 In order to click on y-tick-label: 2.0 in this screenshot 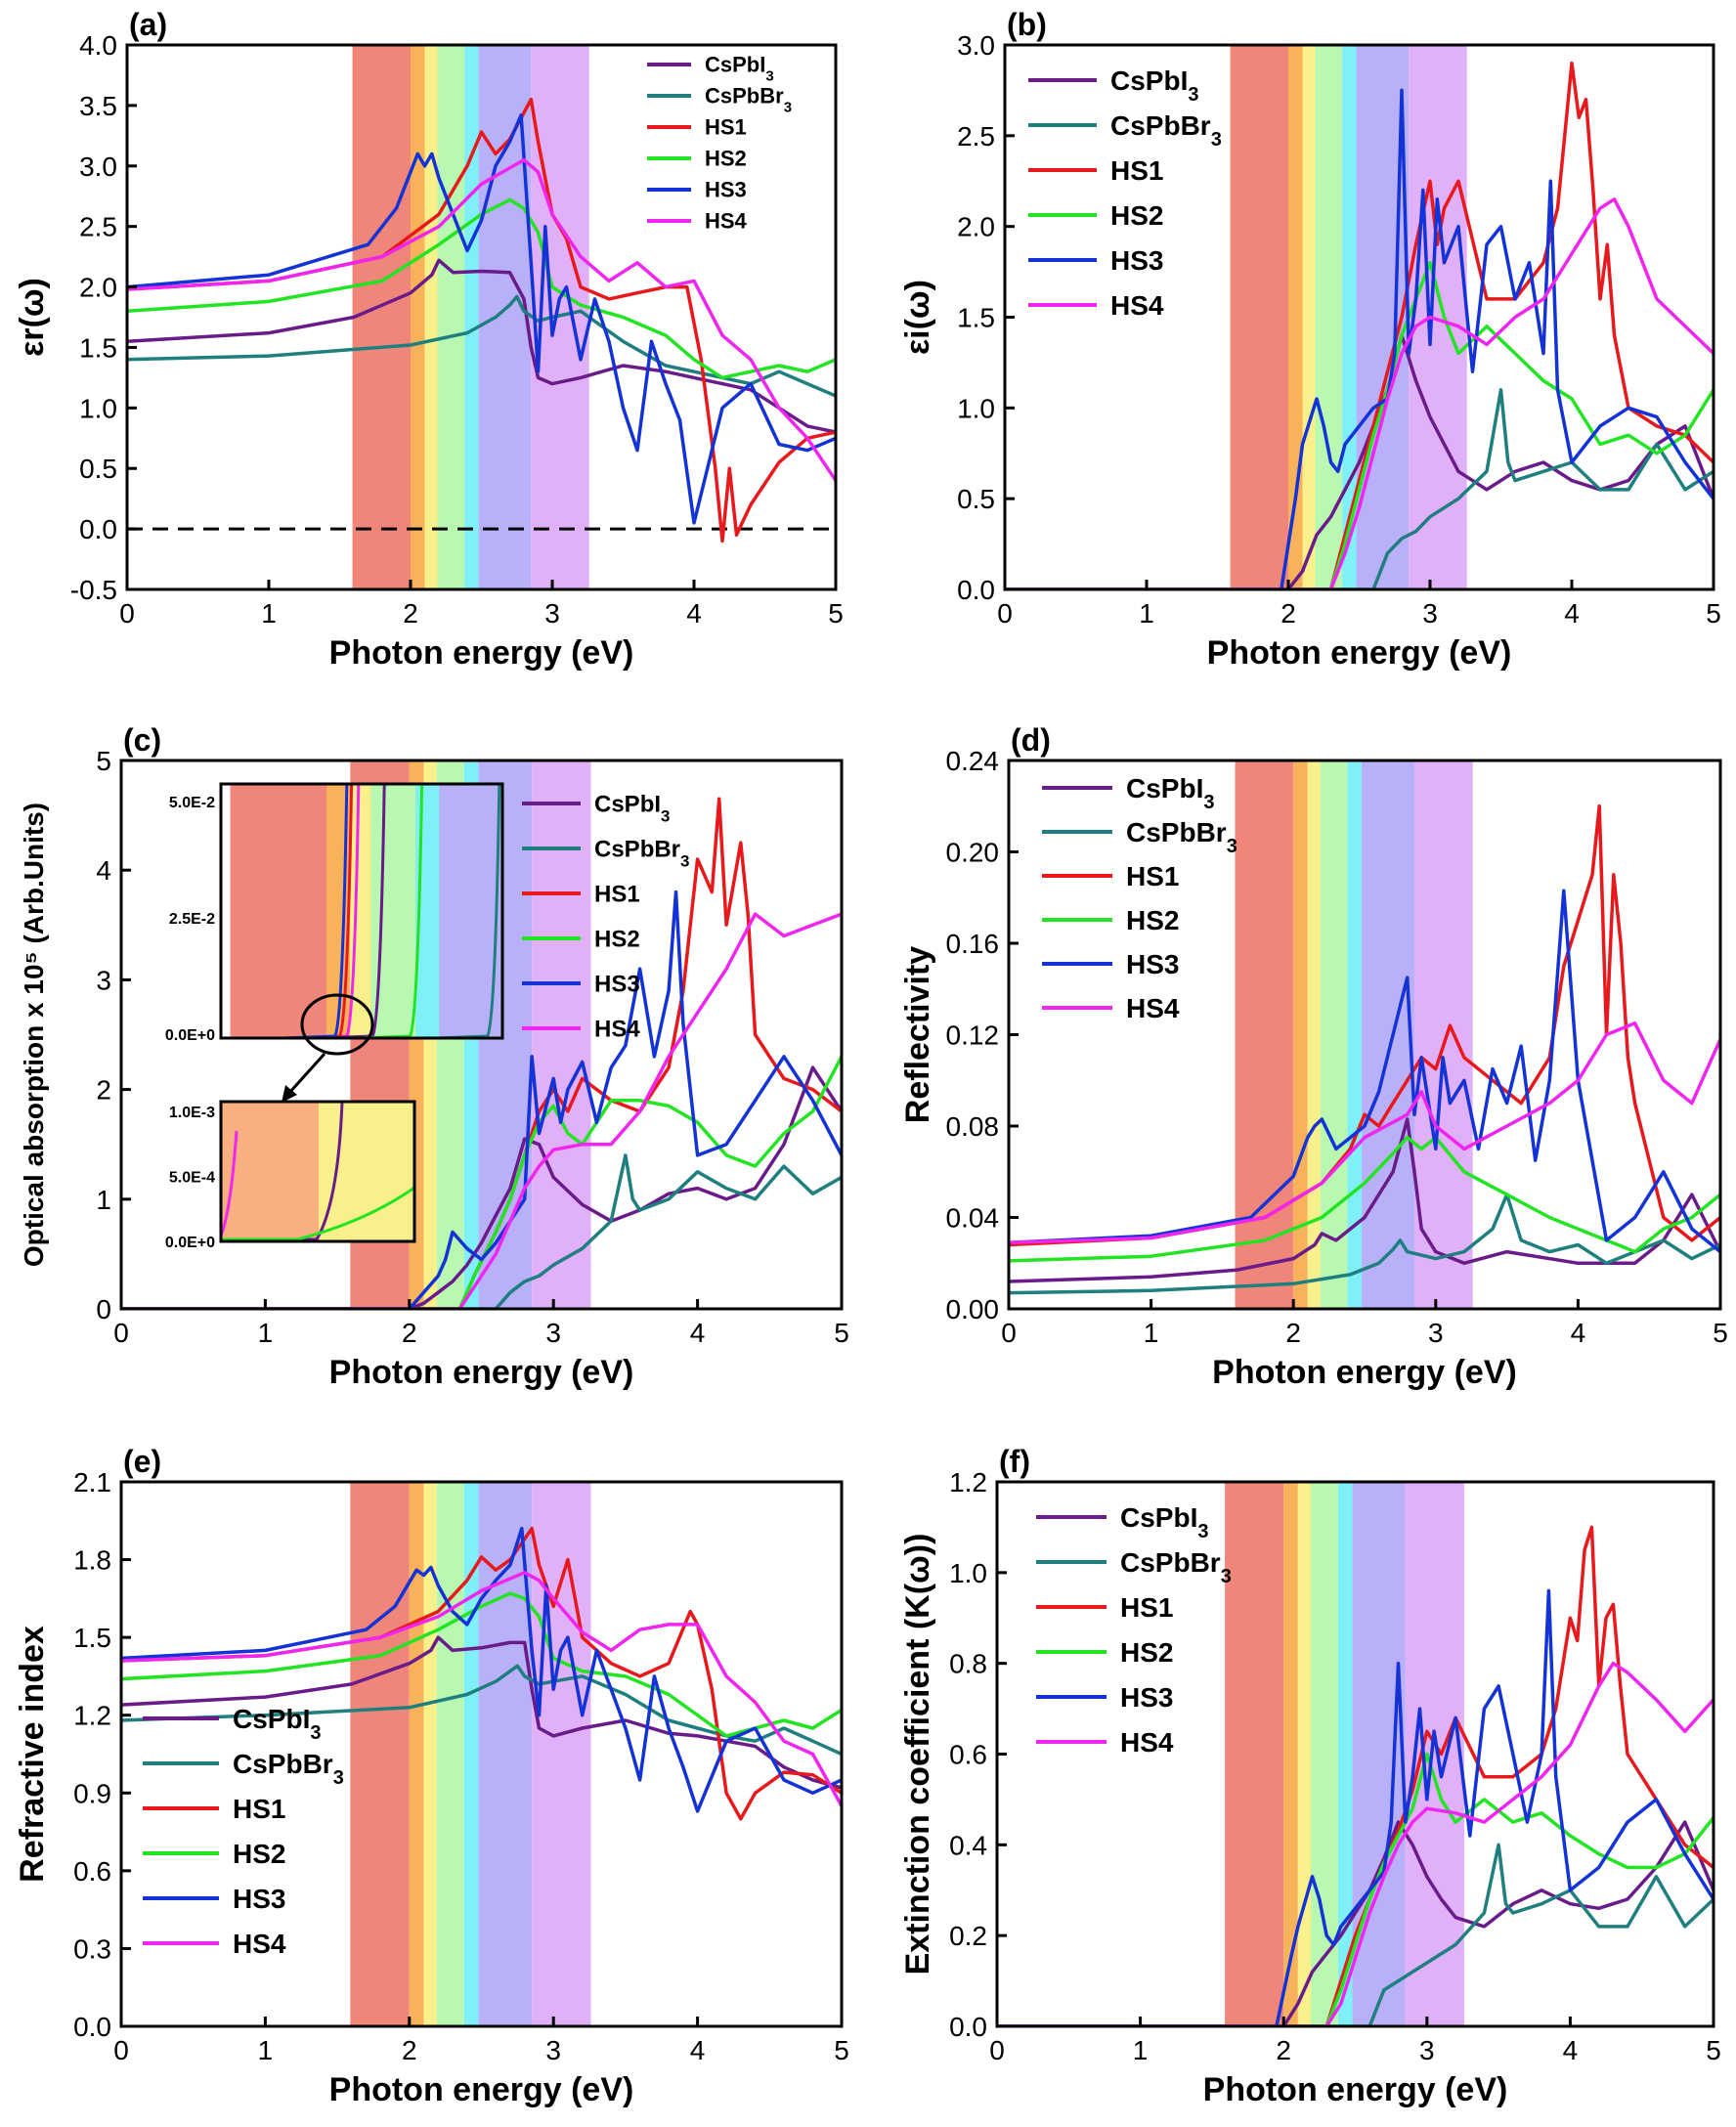, I will do `click(98, 288)`.